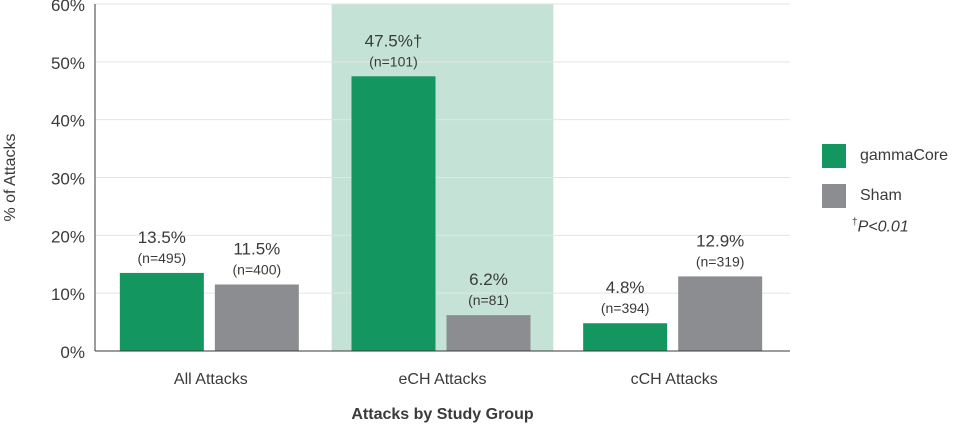  What do you see at coordinates (488, 300) in the screenshot?
I see `bar-n-label: (n=81)` at bounding box center [488, 300].